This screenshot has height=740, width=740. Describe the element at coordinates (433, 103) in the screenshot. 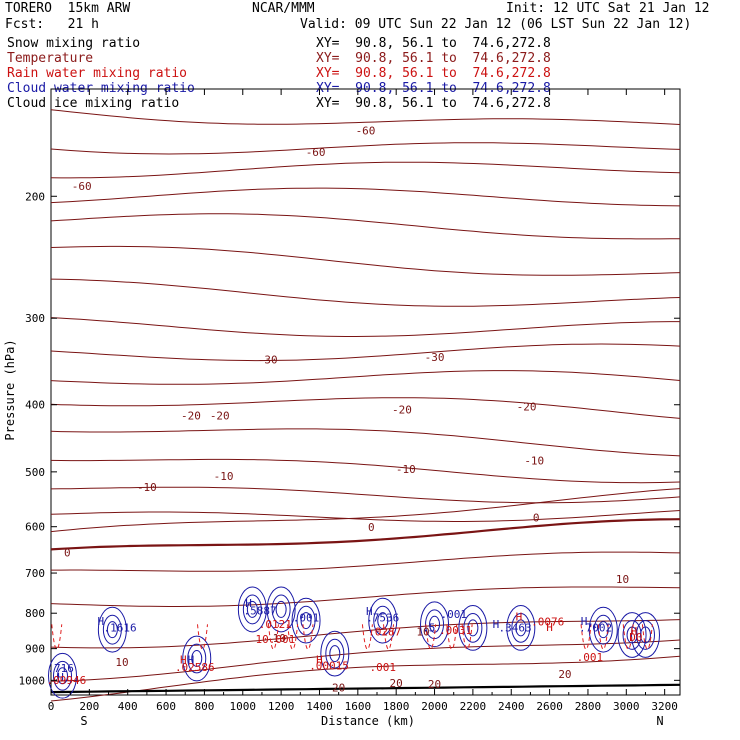

I see `legend-cloud-ice-xy: XY= 90.8, 56.1 to 74.6,272.8` at that location.